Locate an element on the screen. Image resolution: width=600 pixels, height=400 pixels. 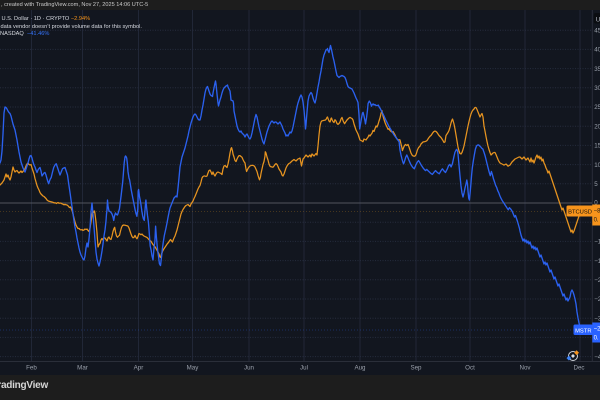
svg-text: Feb is located at coordinates (31, 368).